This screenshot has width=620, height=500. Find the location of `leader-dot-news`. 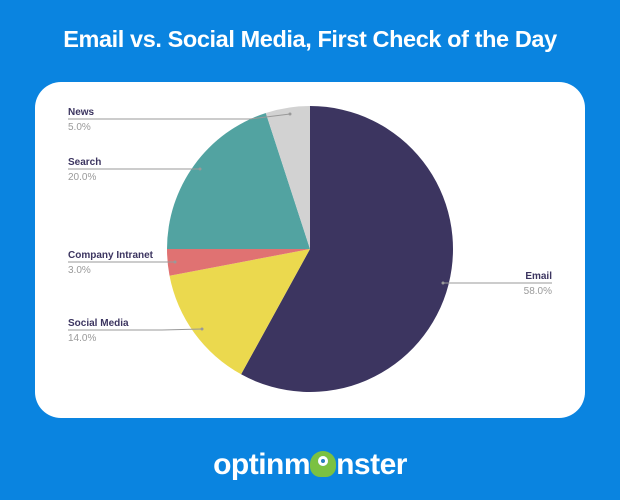

leader-dot-news is located at coordinates (290, 114).